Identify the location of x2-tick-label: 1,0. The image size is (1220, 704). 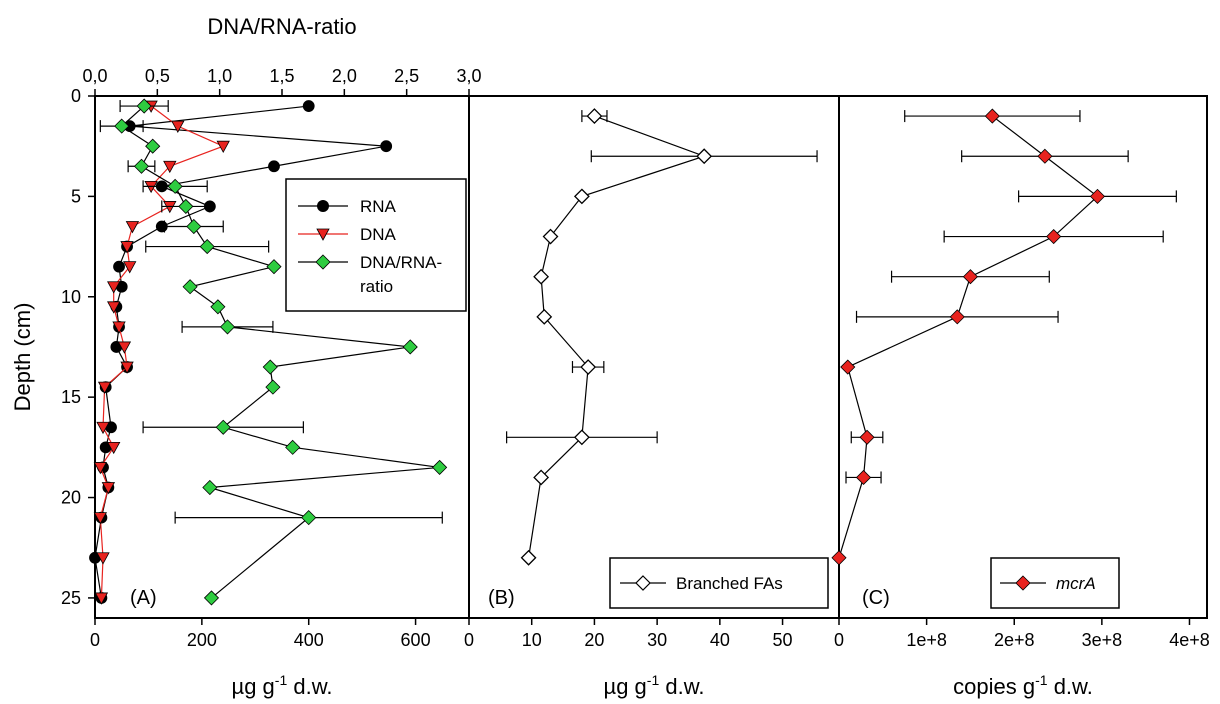
(219, 76).